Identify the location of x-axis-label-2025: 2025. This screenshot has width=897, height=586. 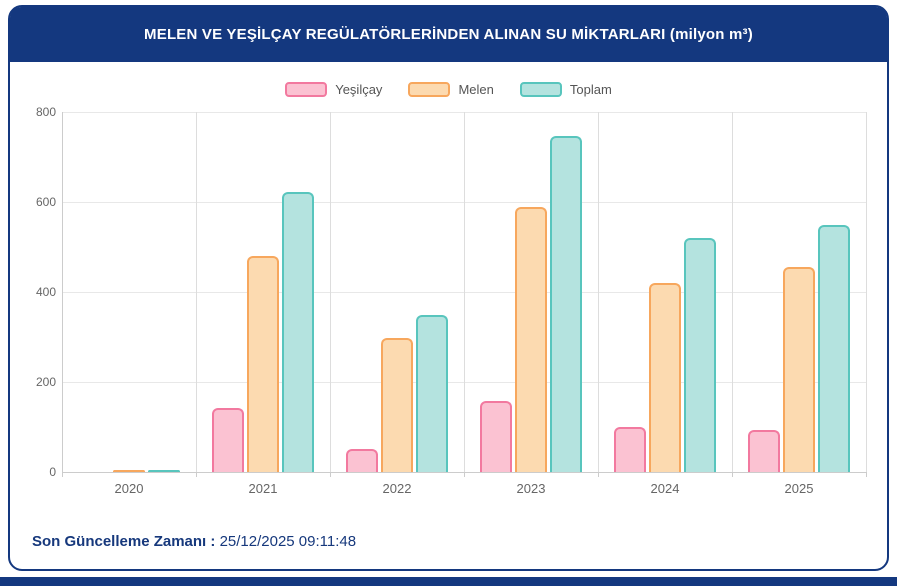
(799, 488).